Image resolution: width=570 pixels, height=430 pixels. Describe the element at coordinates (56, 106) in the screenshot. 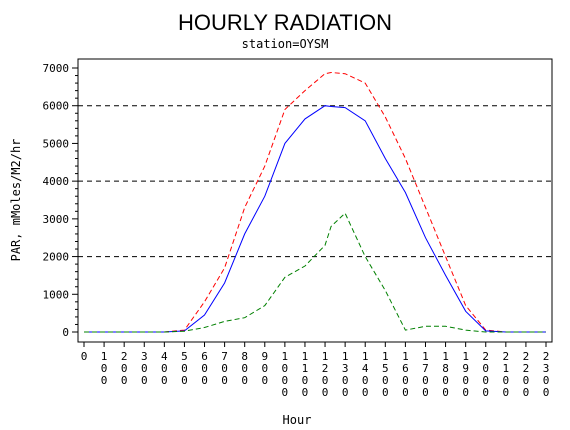

I see `y-tick-label: 6000` at that location.